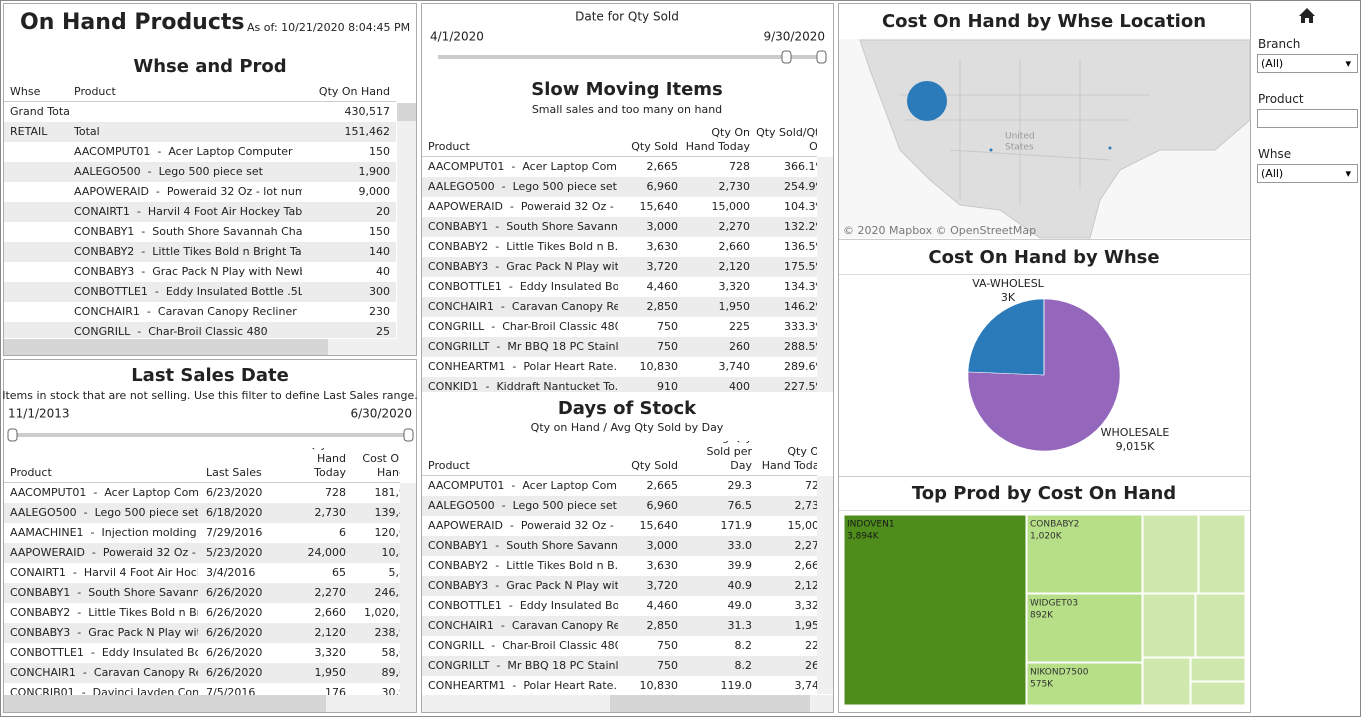 This screenshot has height=717, width=1361. I want to click on table-cell: CONBOTTLE1 - Eddy Insulated Bottle .5L, so click(188, 291).